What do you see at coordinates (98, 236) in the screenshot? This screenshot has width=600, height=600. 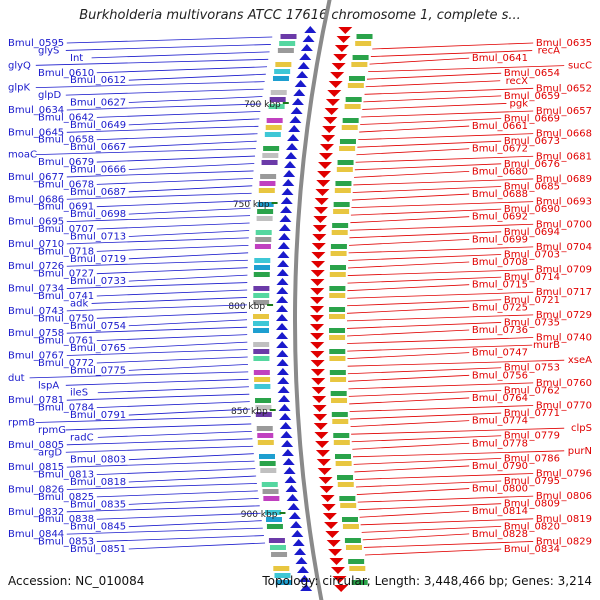 I see `minus-strand-gene-label: Bmul_0713` at bounding box center [98, 236].